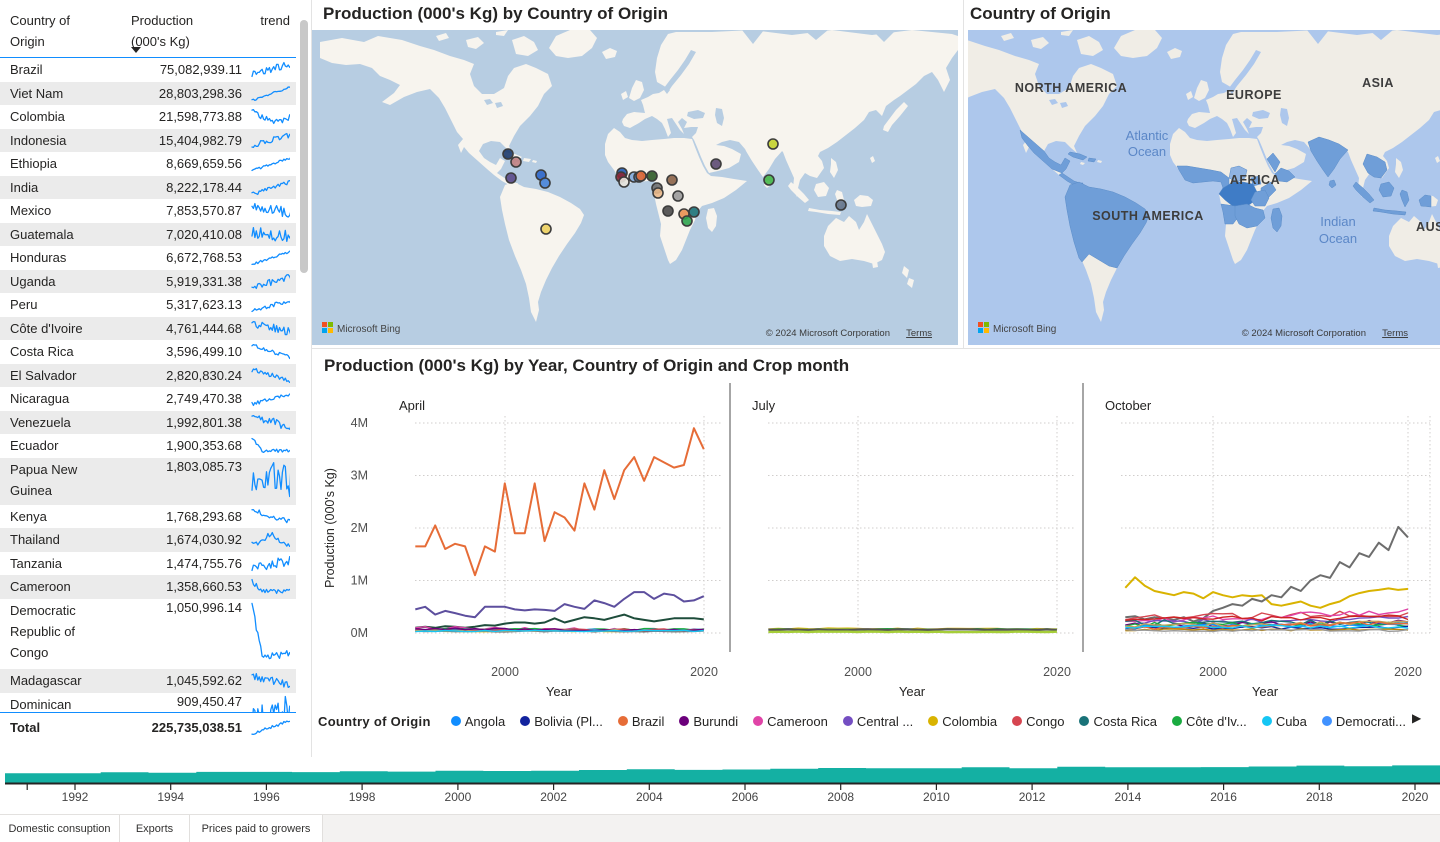 The image size is (1440, 842). I want to click on svg-text: Production (000's Kg), so click(330, 528).